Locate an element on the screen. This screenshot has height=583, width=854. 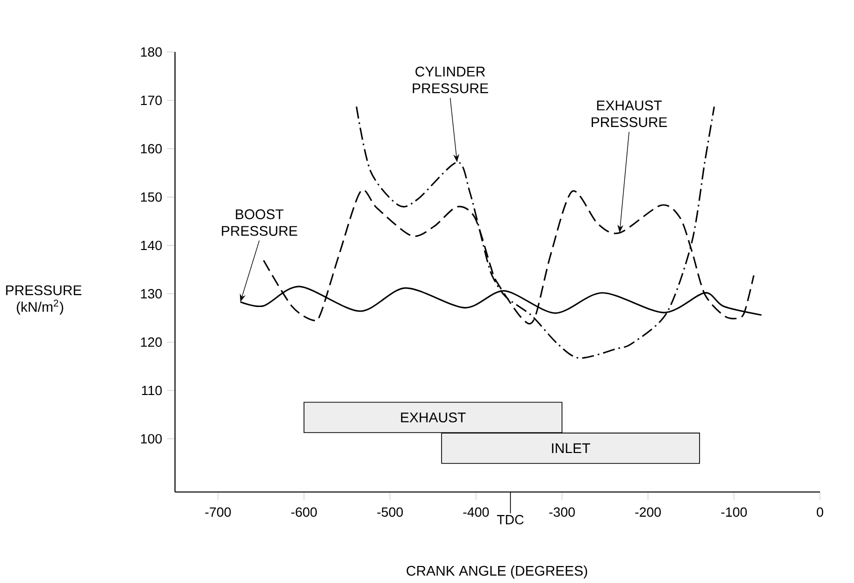
x-tick-label: 0 is located at coordinates (820, 512).